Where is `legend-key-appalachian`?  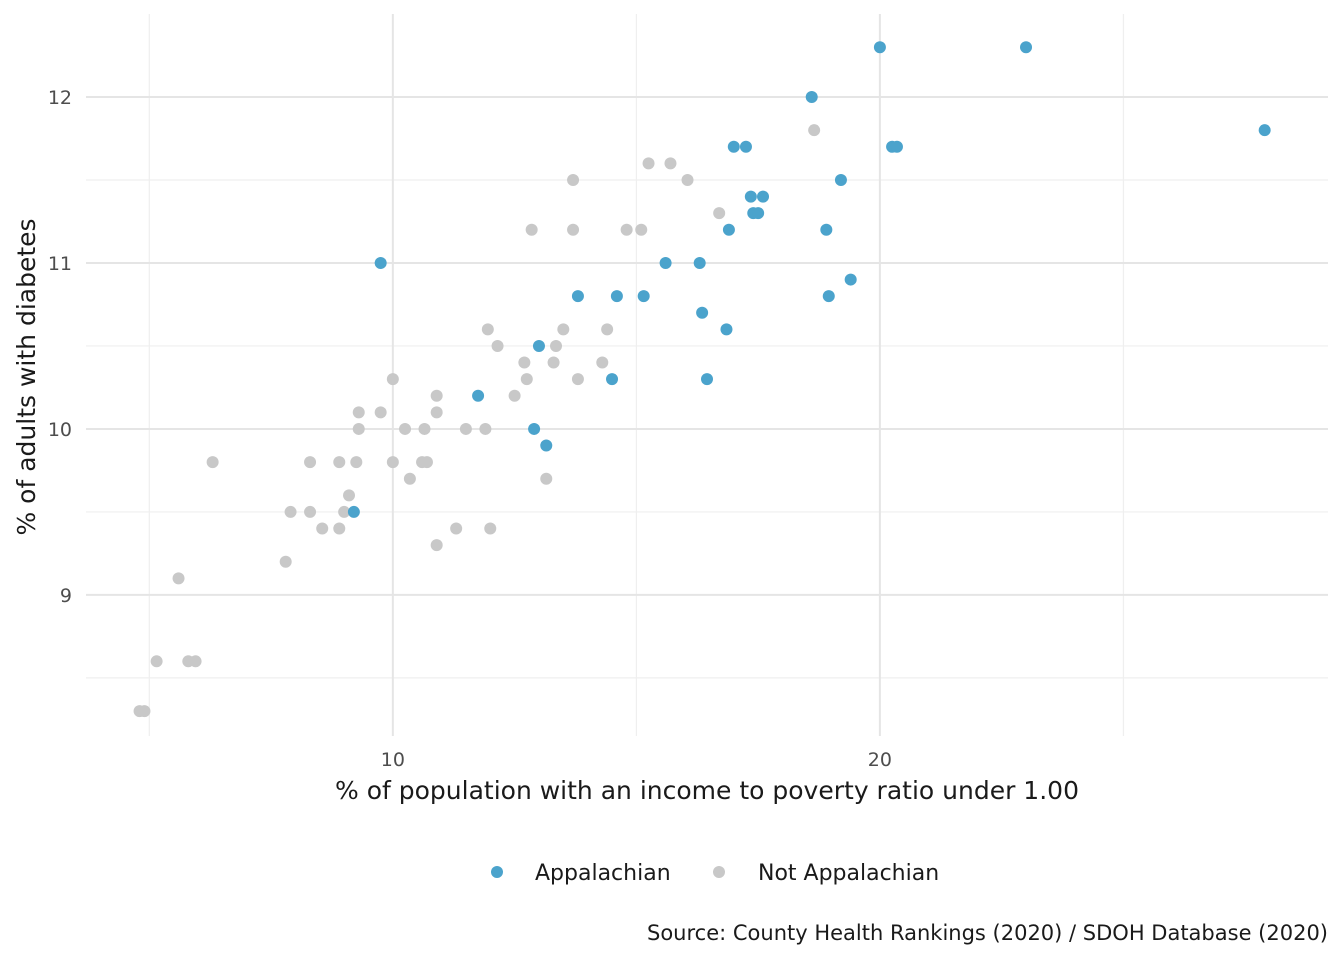
legend-key-appalachian is located at coordinates (497, 872).